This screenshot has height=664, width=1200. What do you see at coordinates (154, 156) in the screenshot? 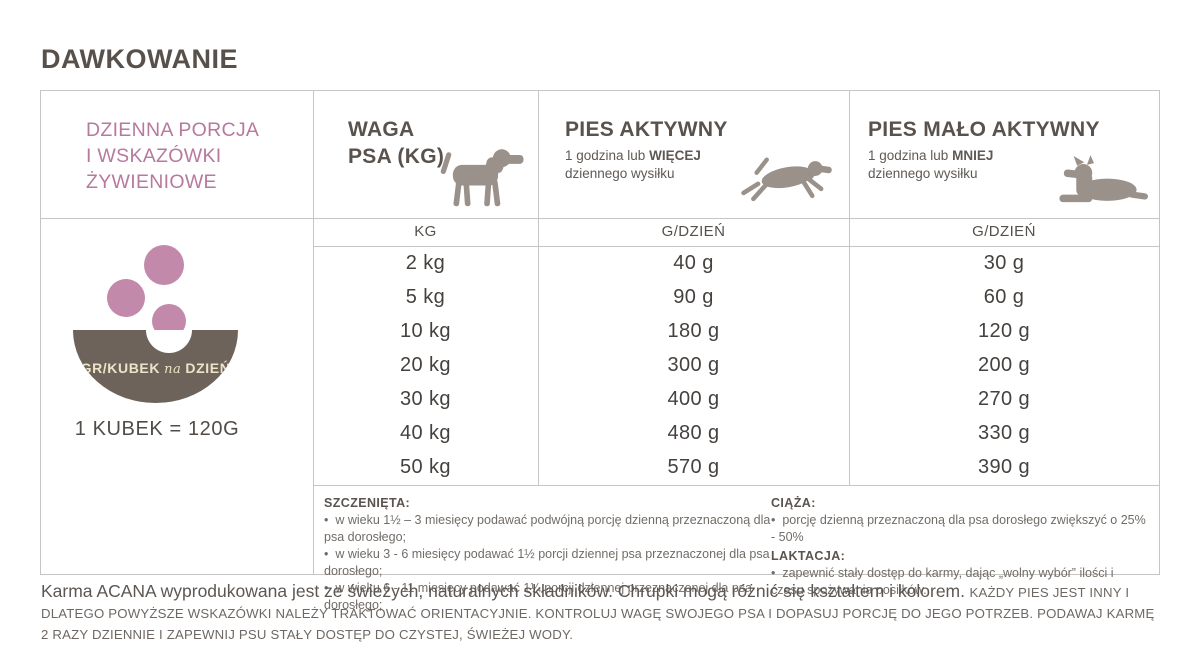
I see `daily-portion-header-line: I WSKAZÓWKI` at bounding box center [154, 156].